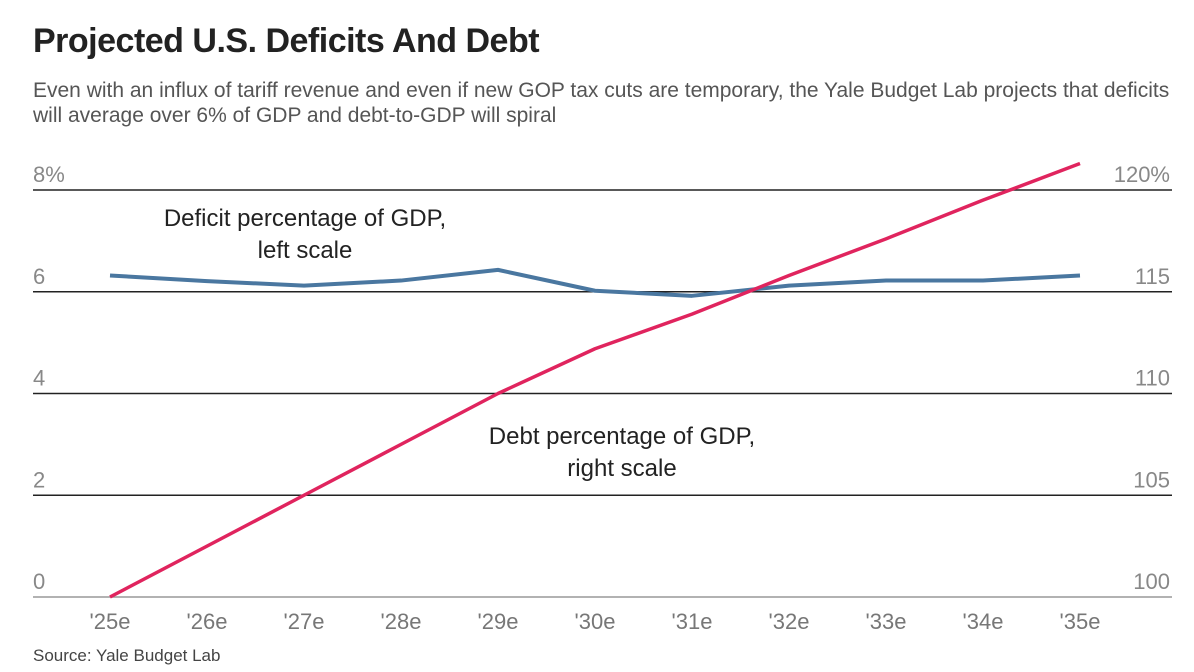  What do you see at coordinates (39, 378) in the screenshot?
I see `left-tick-label: 4` at bounding box center [39, 378].